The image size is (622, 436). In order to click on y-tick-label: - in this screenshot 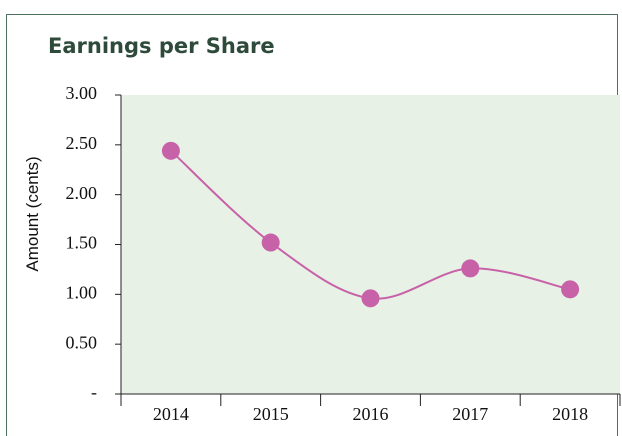, I will do `click(94, 392)`.